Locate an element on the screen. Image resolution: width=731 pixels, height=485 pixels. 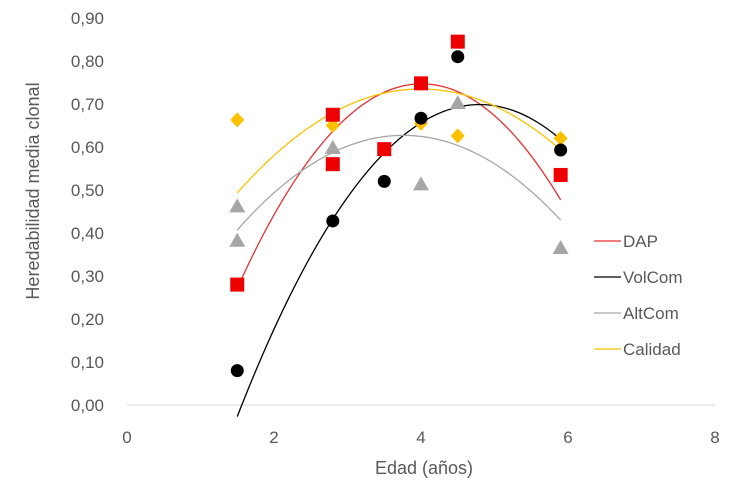
y-tick-label: 0,10 is located at coordinates (87, 362).